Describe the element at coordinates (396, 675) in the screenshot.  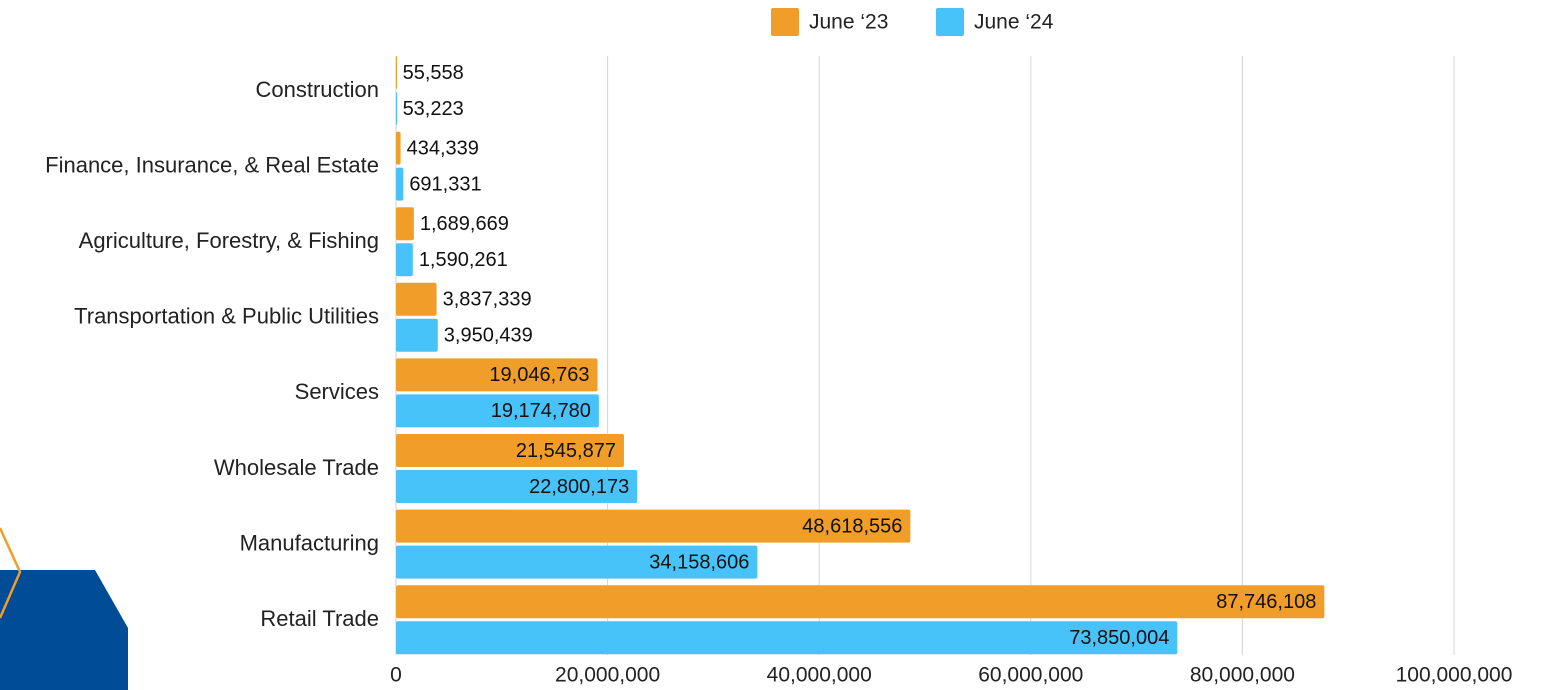
I see `x-tick-label: 0` at that location.